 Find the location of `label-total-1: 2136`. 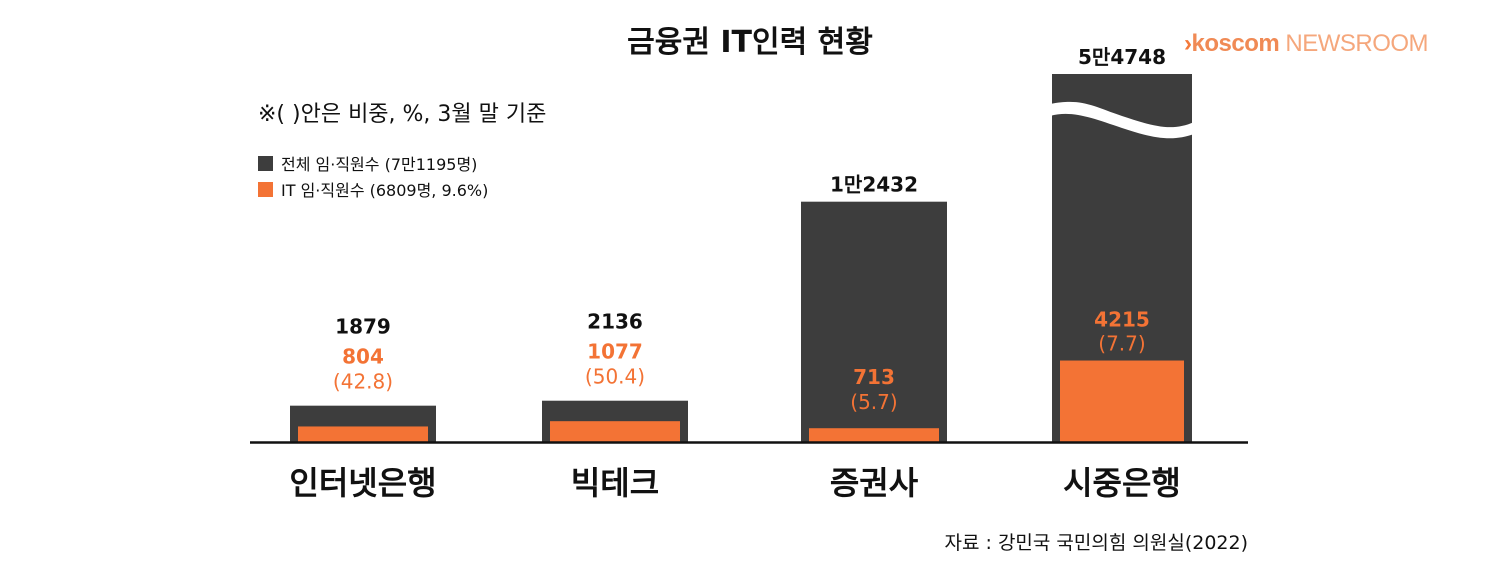

label-total-1: 2136 is located at coordinates (615, 322).